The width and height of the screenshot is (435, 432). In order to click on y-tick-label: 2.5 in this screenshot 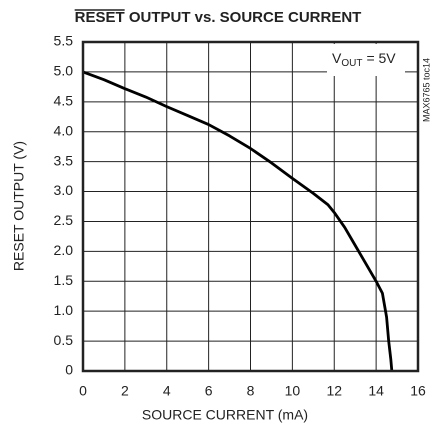, I will do `click(64, 220)`.